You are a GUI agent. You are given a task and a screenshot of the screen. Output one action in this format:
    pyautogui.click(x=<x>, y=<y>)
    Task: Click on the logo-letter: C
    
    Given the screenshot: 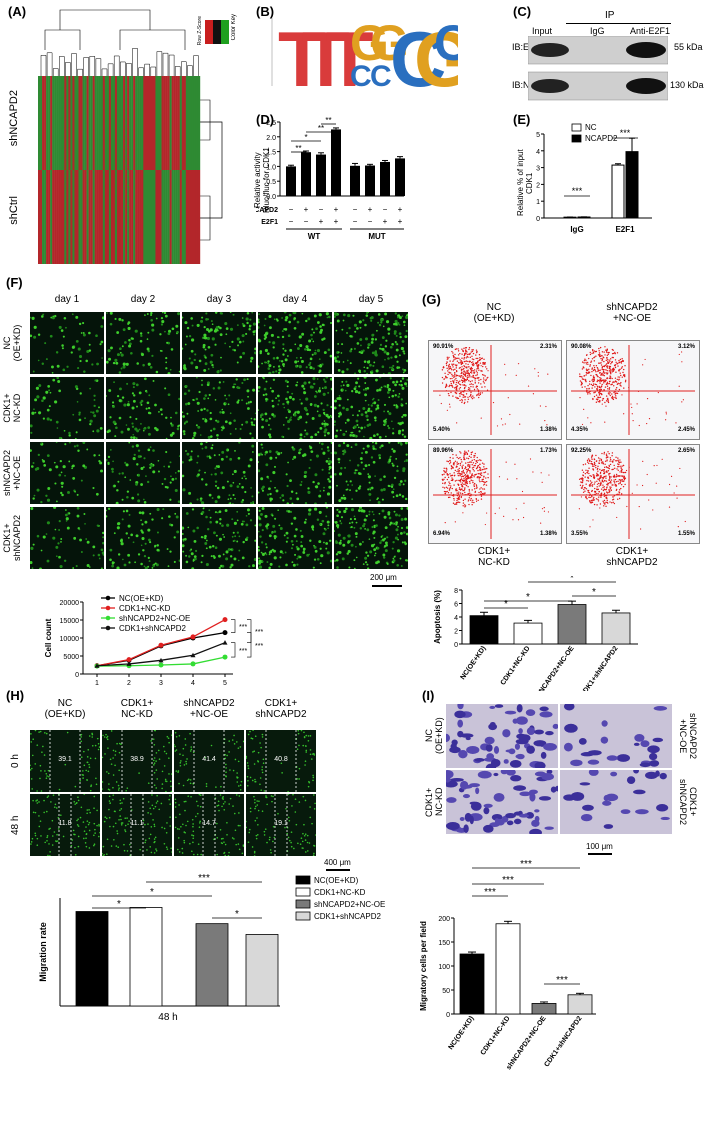 What is the action you would take?
    pyautogui.click(x=361, y=76)
    